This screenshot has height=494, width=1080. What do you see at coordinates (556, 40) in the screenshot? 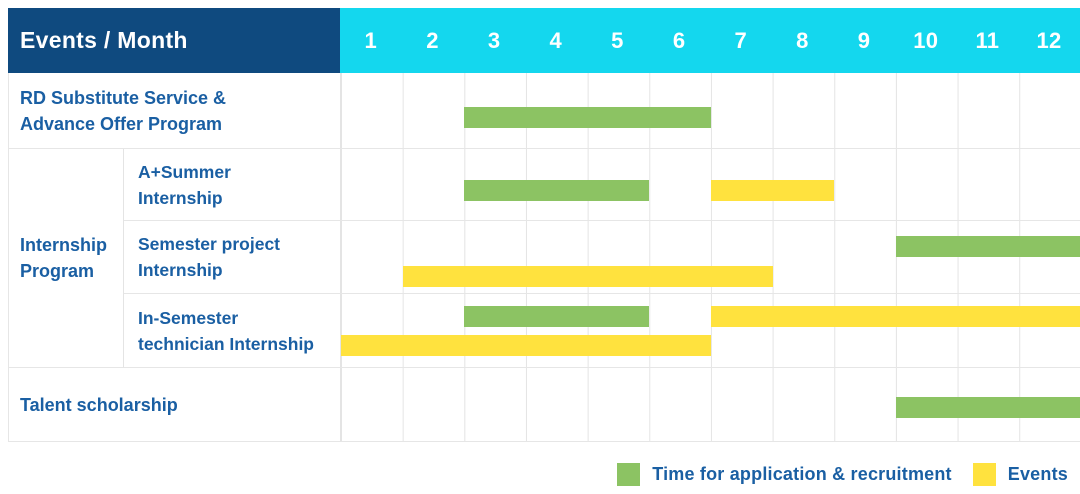
I see `month-label: 4` at bounding box center [556, 40].